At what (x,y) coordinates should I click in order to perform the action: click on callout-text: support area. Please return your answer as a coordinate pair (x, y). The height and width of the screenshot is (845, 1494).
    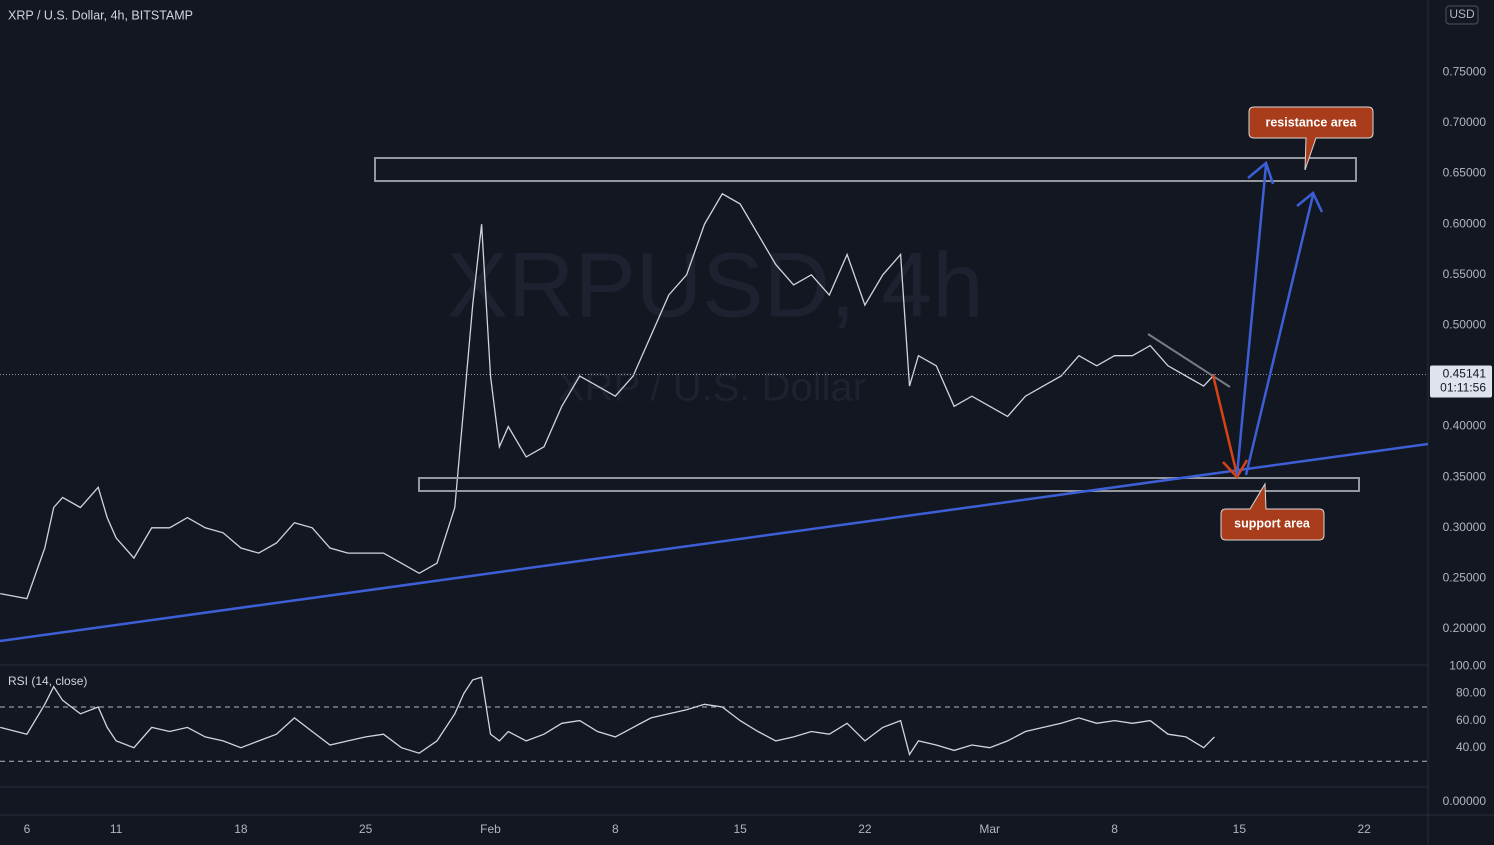
    Looking at the image, I should click on (1272, 523).